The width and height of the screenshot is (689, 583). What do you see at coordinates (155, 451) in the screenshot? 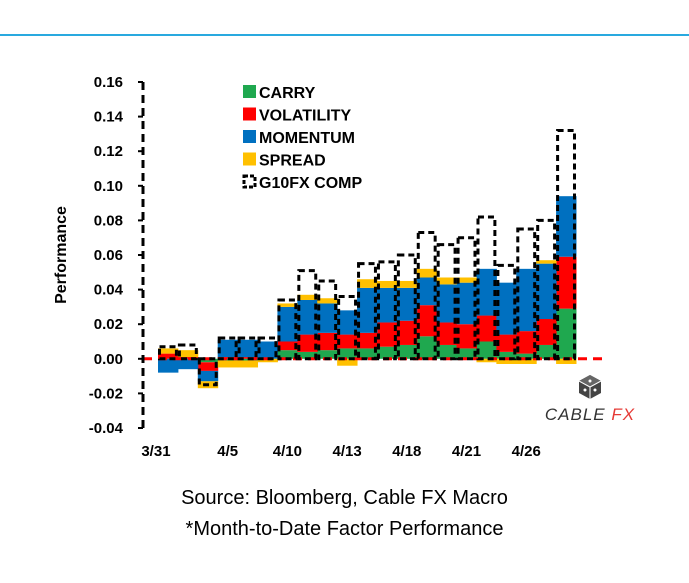
I see `x-tick-label: 3/31` at bounding box center [155, 451].